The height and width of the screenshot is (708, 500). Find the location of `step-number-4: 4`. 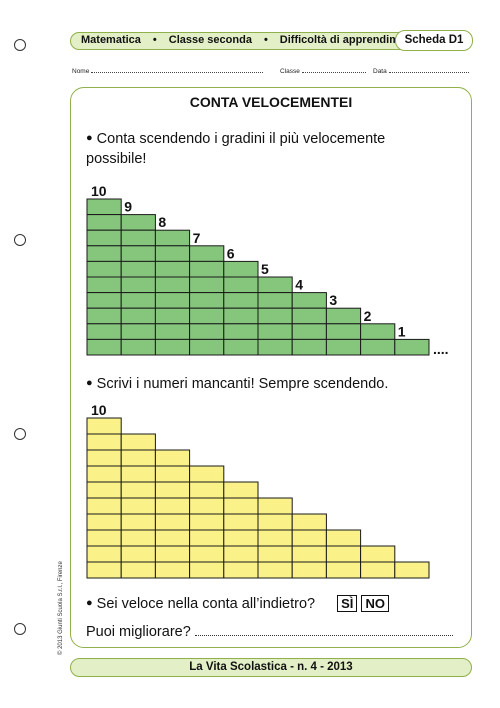

step-number-4: 4 is located at coordinates (299, 285).